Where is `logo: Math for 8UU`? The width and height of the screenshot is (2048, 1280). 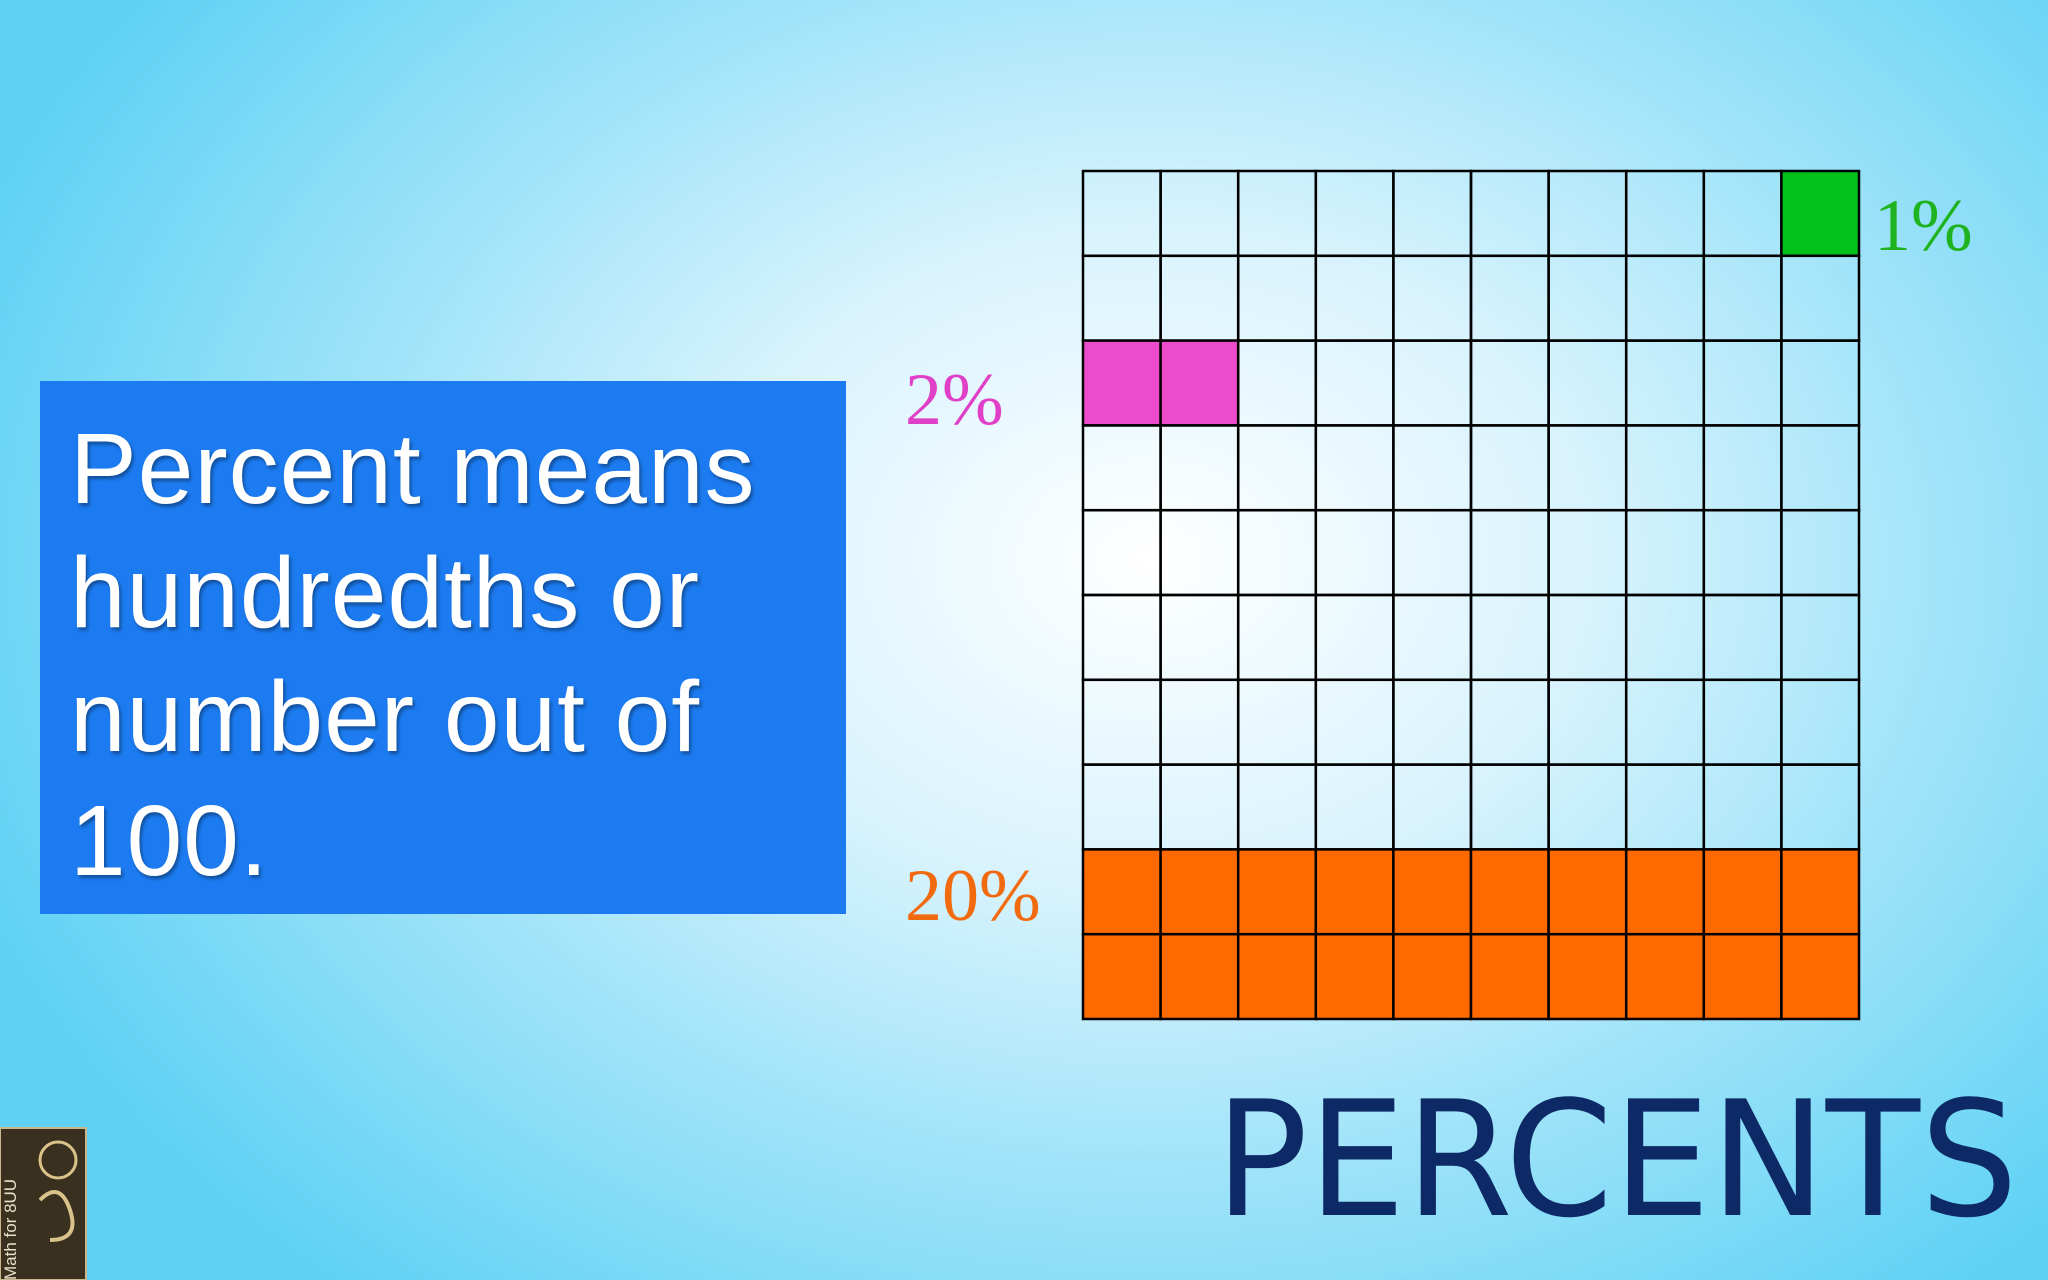 logo: Math for 8UU is located at coordinates (43, 1203).